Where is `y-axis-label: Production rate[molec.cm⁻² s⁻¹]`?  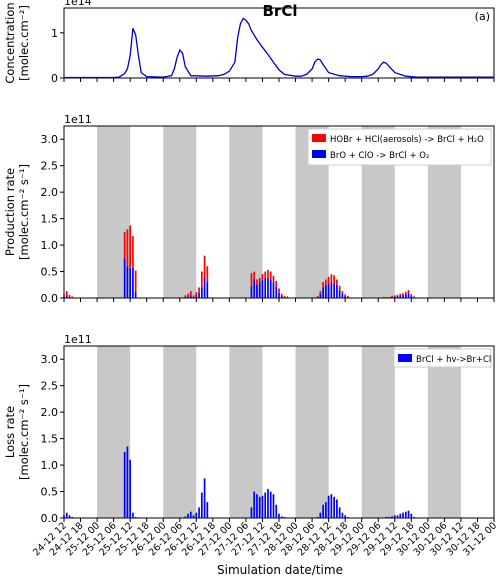 y-axis-label: Production rate[molec.cm⁻² s⁻¹] is located at coordinates (17, 212).